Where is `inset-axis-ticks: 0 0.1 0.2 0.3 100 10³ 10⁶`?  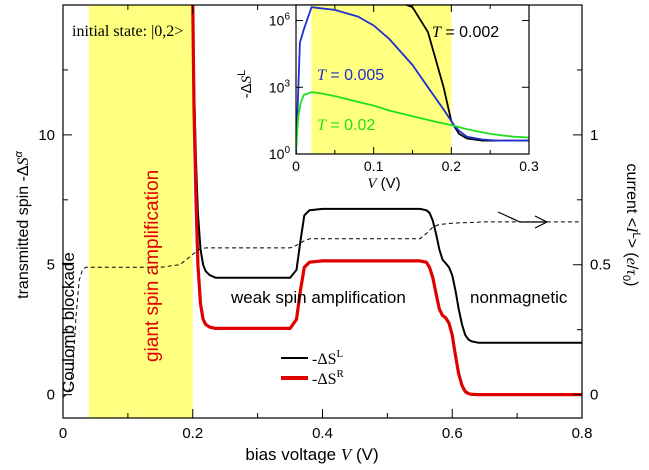 inset-axis-ticks: 0 0.1 0.2 0.3 100 10³ 10⁶ is located at coordinates (404, 89).